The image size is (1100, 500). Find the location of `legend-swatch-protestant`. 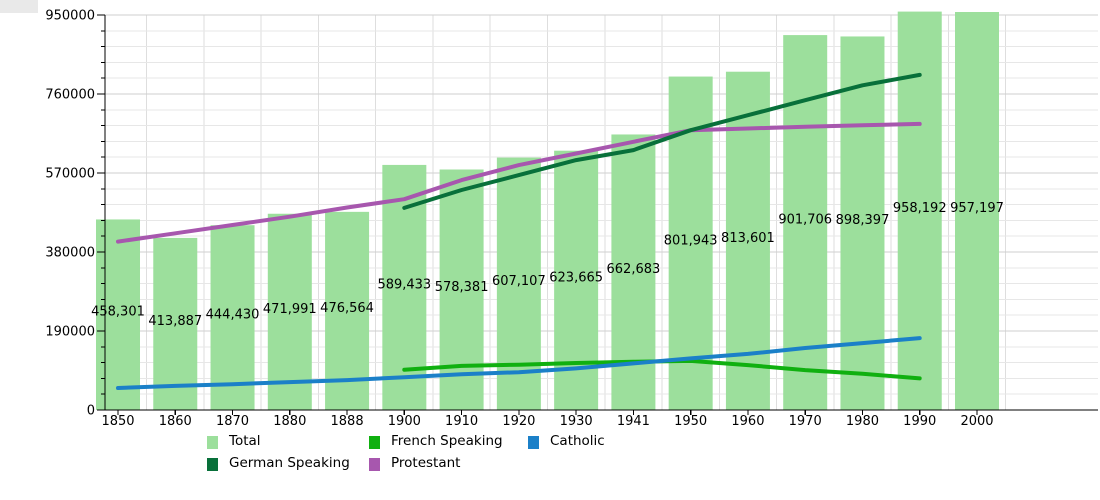

legend-swatch-protestant is located at coordinates (374, 464).